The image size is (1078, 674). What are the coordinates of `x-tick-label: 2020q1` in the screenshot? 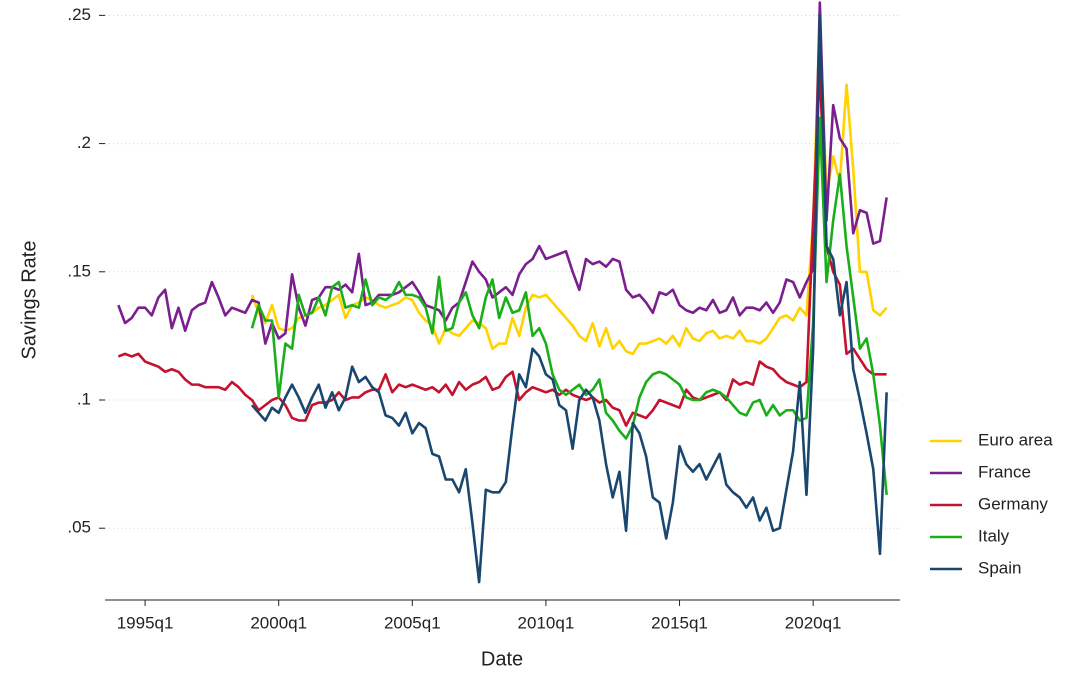 It's located at (813, 622).